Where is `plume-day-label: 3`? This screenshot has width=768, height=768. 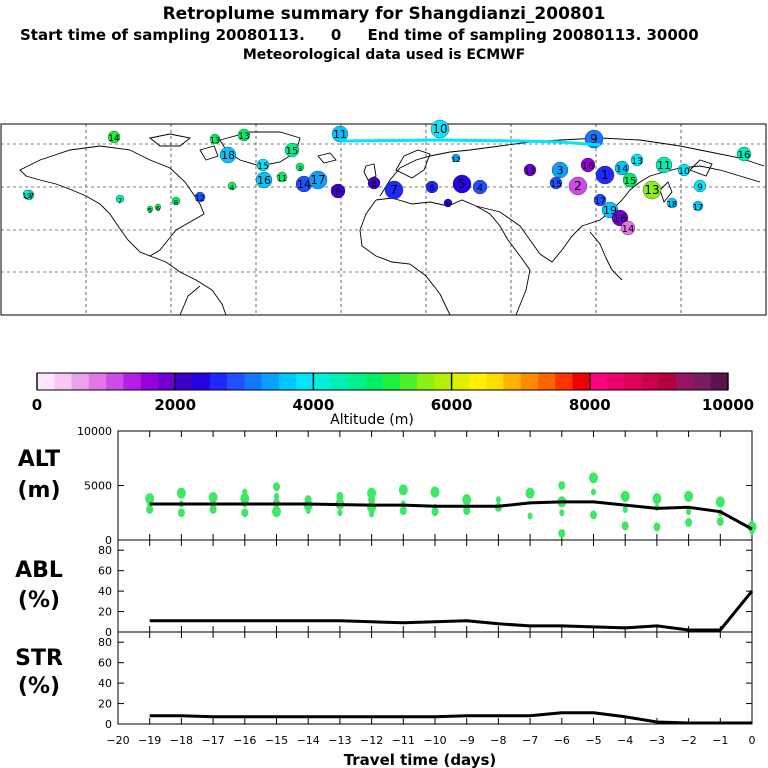 plume-day-label: 3 is located at coordinates (560, 170).